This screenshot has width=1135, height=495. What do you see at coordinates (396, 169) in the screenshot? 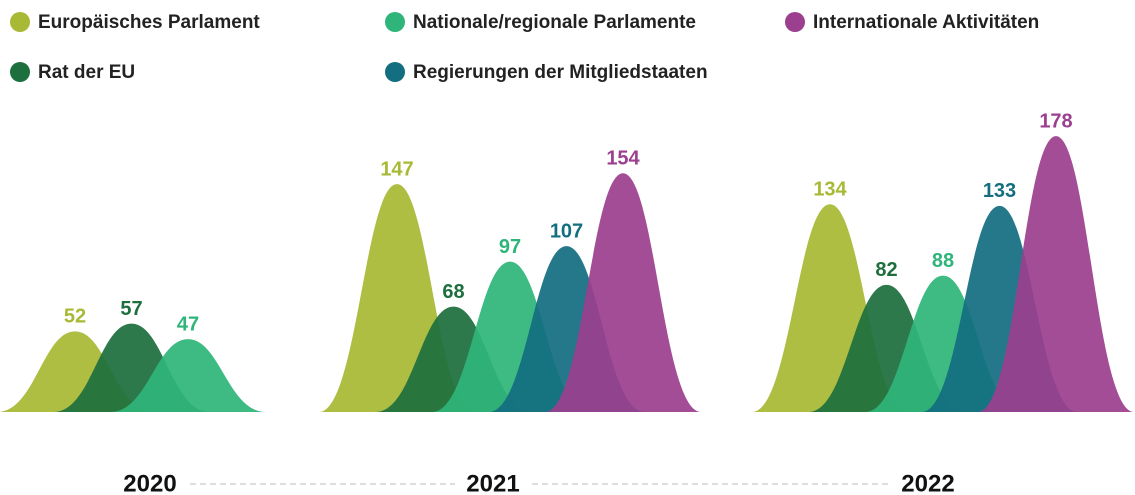
I see `value-label: 147` at bounding box center [396, 169].